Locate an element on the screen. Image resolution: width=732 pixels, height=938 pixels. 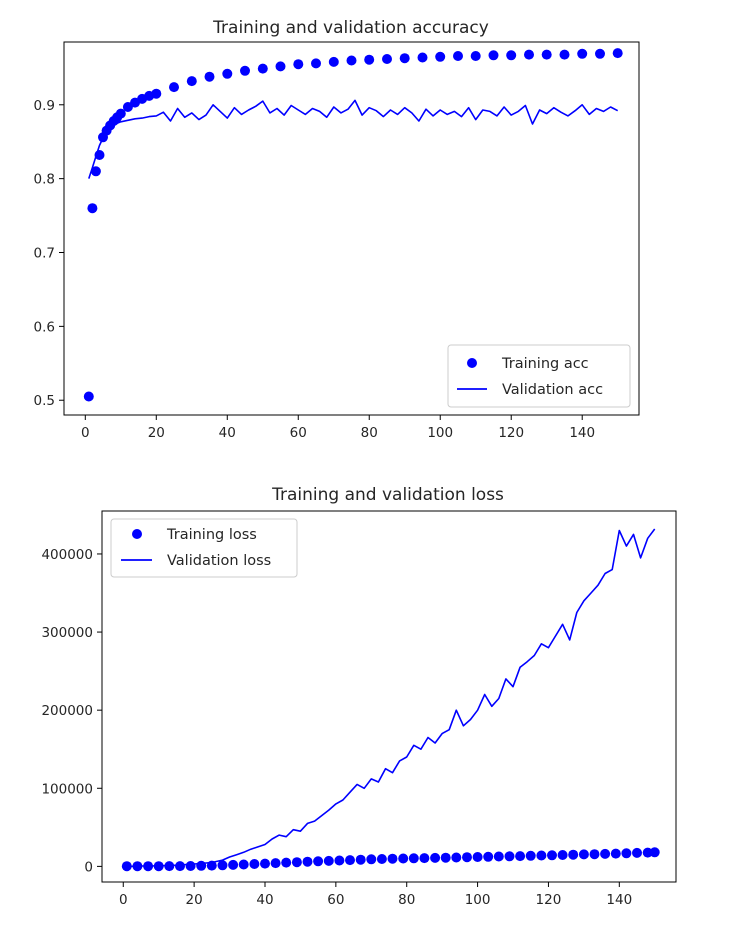
loss-xtick-label: 0 is located at coordinates (123, 900).